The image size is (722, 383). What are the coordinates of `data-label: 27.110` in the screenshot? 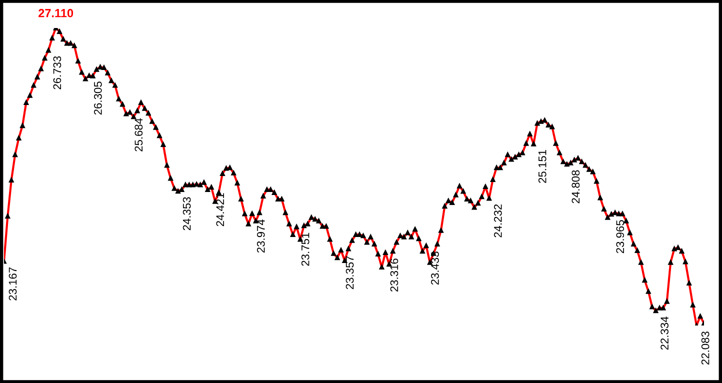 It's located at (56, 13).